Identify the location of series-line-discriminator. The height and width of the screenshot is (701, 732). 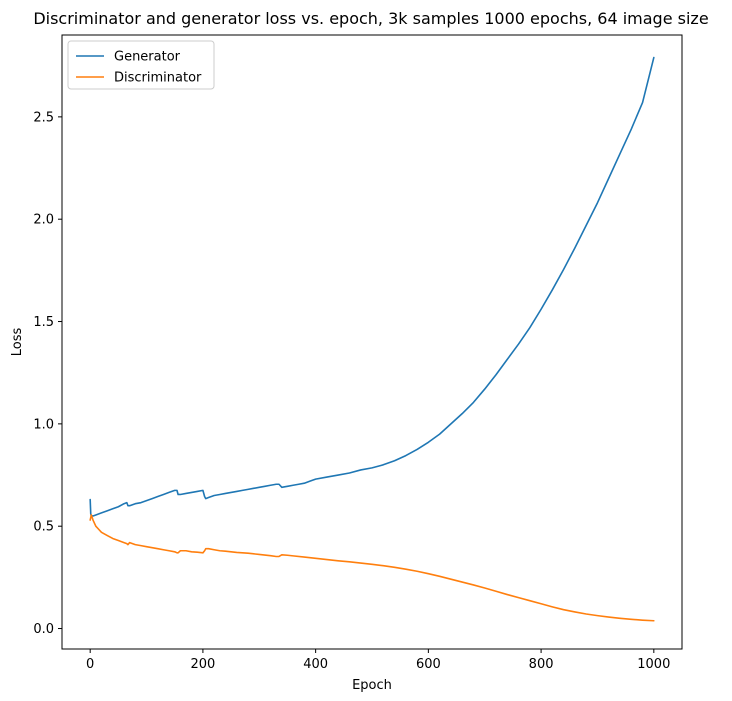
(372, 568).